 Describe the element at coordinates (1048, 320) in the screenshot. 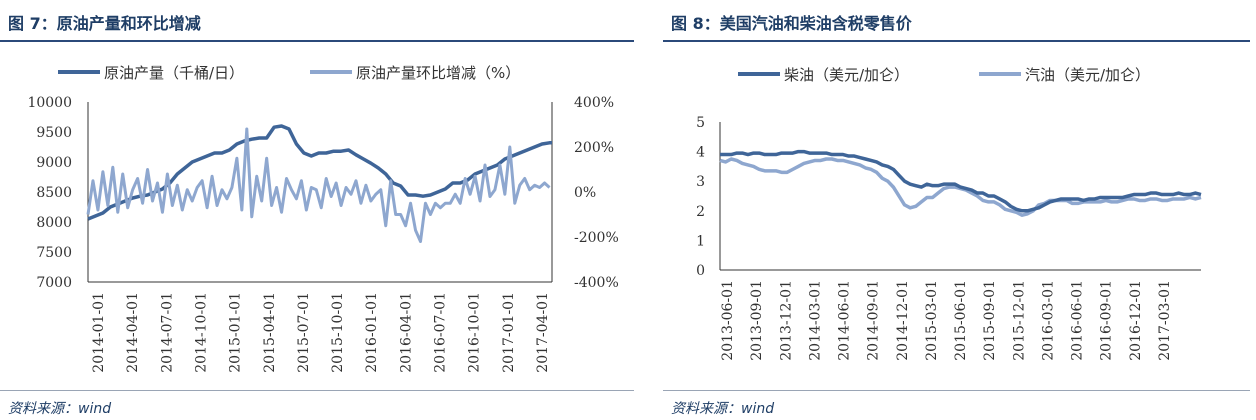

I see `x-tick-label: 2016-03-01` at that location.